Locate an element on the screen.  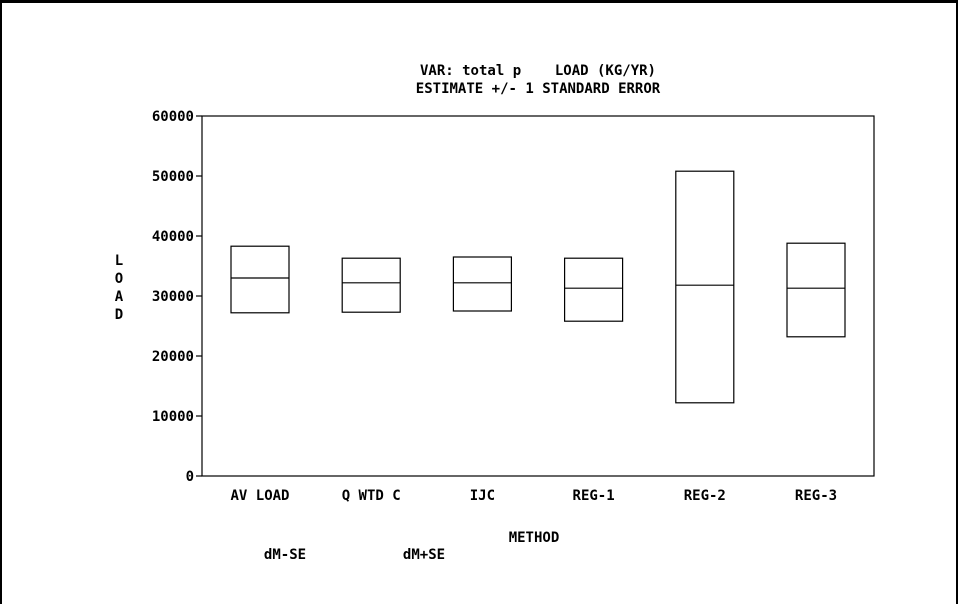
x-tick-label: REG-1 is located at coordinates (594, 496).